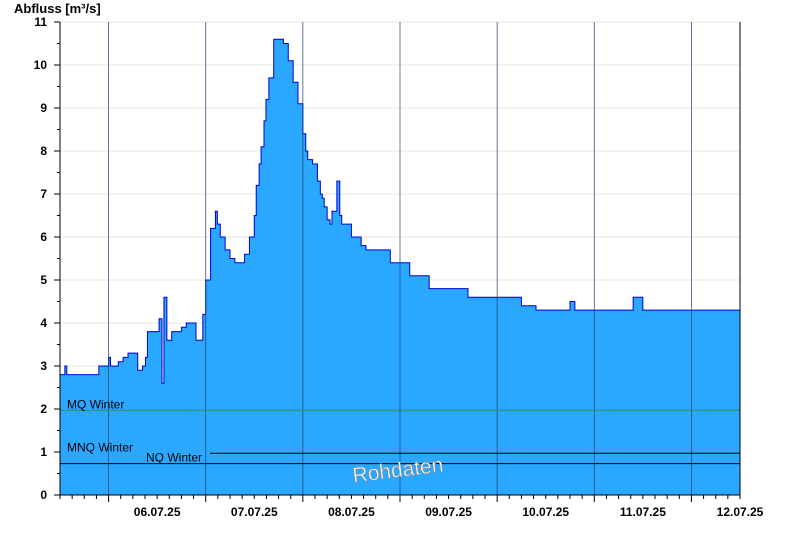 This screenshot has height=550, width=800. I want to click on y-tick-label-6: 6, so click(43, 237).